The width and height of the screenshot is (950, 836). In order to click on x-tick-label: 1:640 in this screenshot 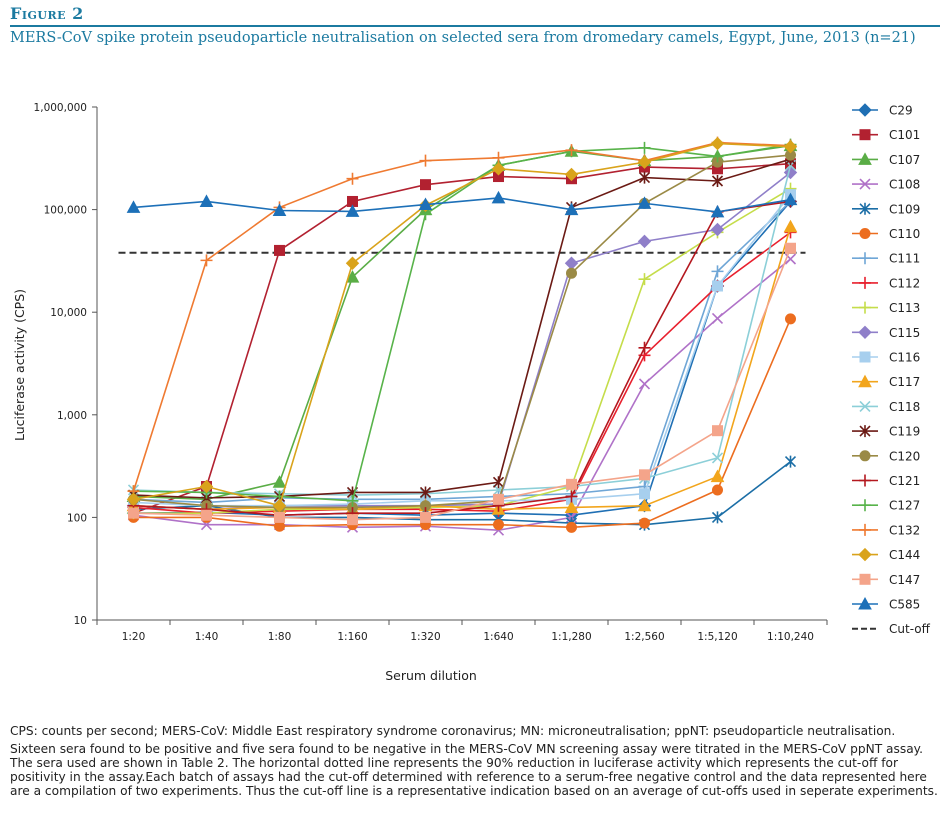, I will do `click(498, 637)`.